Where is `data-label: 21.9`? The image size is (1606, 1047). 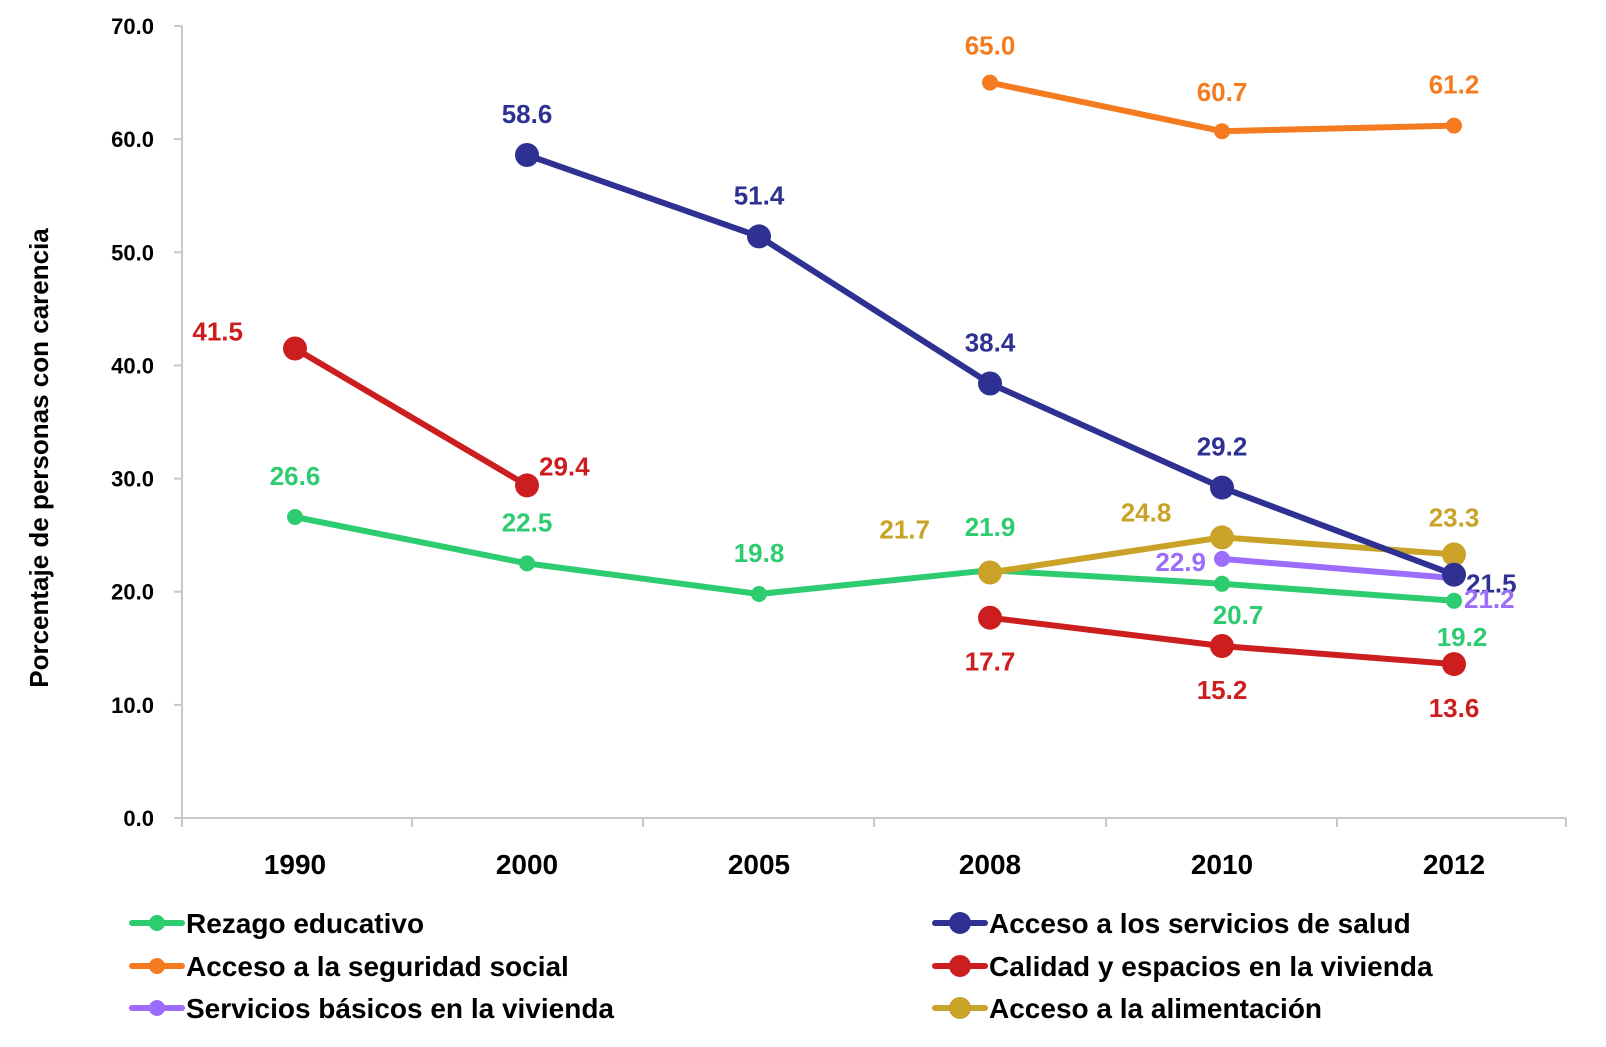
data-label: 21.9 is located at coordinates (990, 527).